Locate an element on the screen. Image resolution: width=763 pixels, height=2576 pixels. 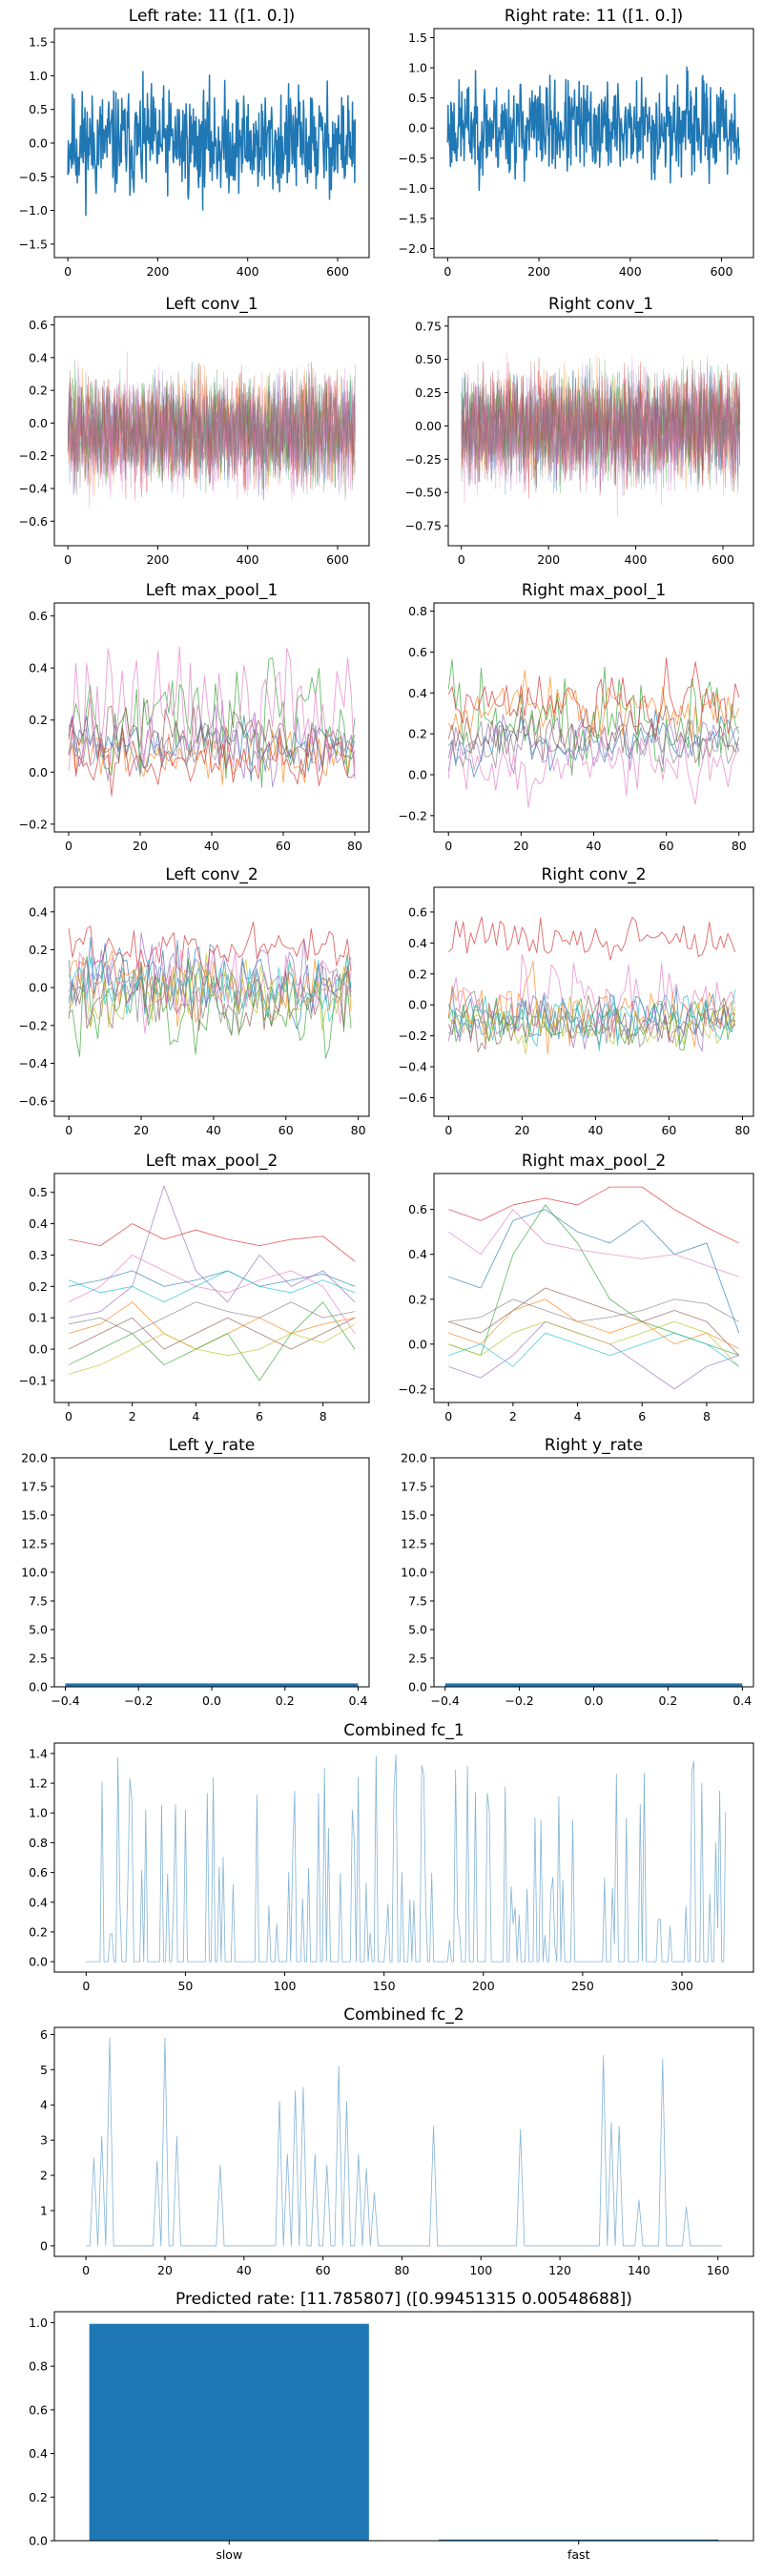
y-tick-label: 7.5 is located at coordinates (38, 1601).